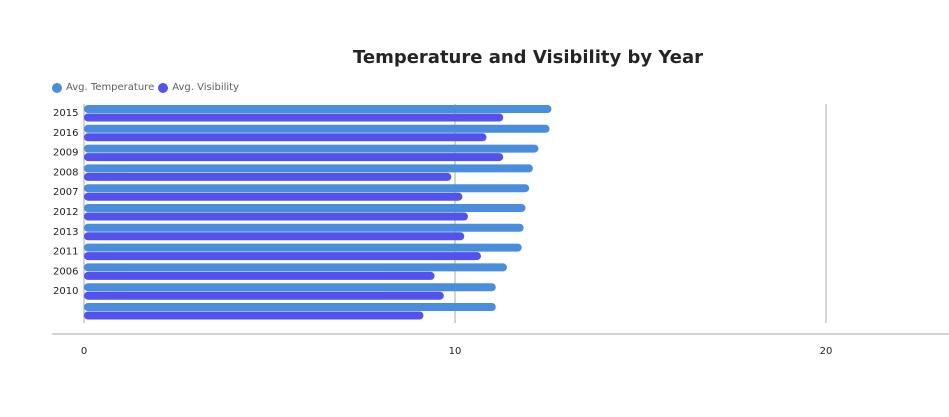  Describe the element at coordinates (65, 192) in the screenshot. I see `y-tick-label-2007: 2007` at that location.